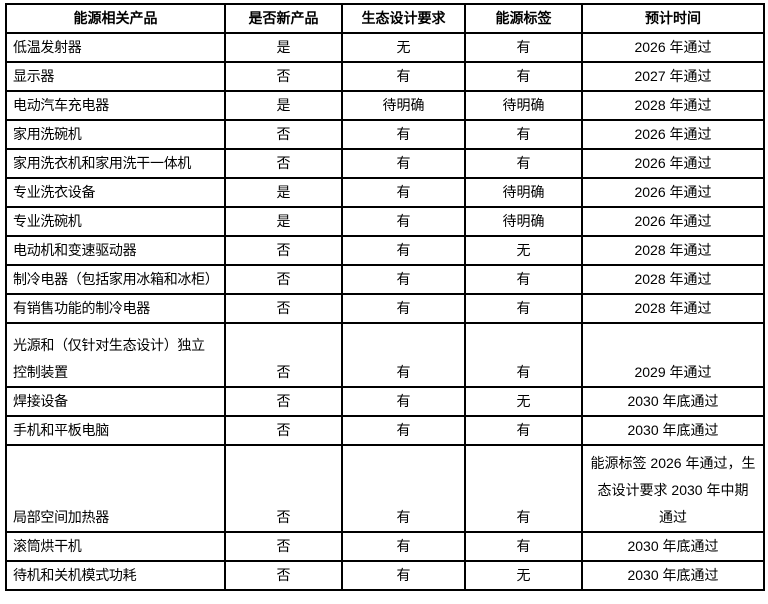  I want to click on table-row: 有销售功能的制冷电器否有有 2028 年通过, so click(385, 308).